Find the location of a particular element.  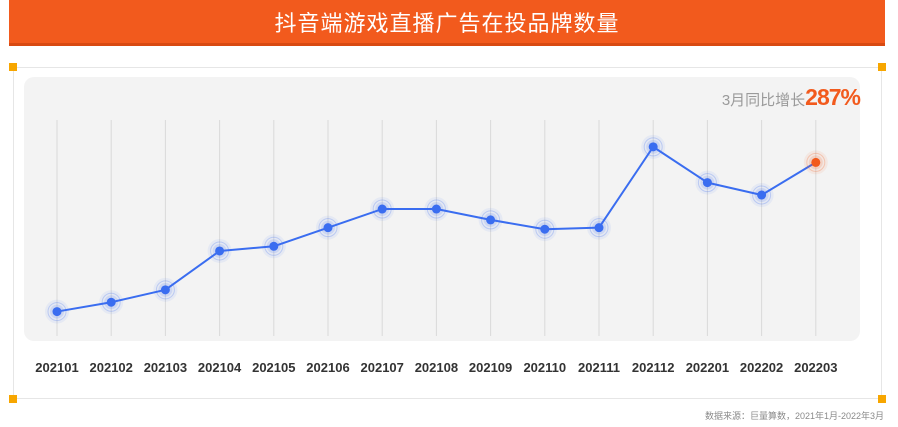

x-tick-label-202109: 202109 is located at coordinates (490, 367).